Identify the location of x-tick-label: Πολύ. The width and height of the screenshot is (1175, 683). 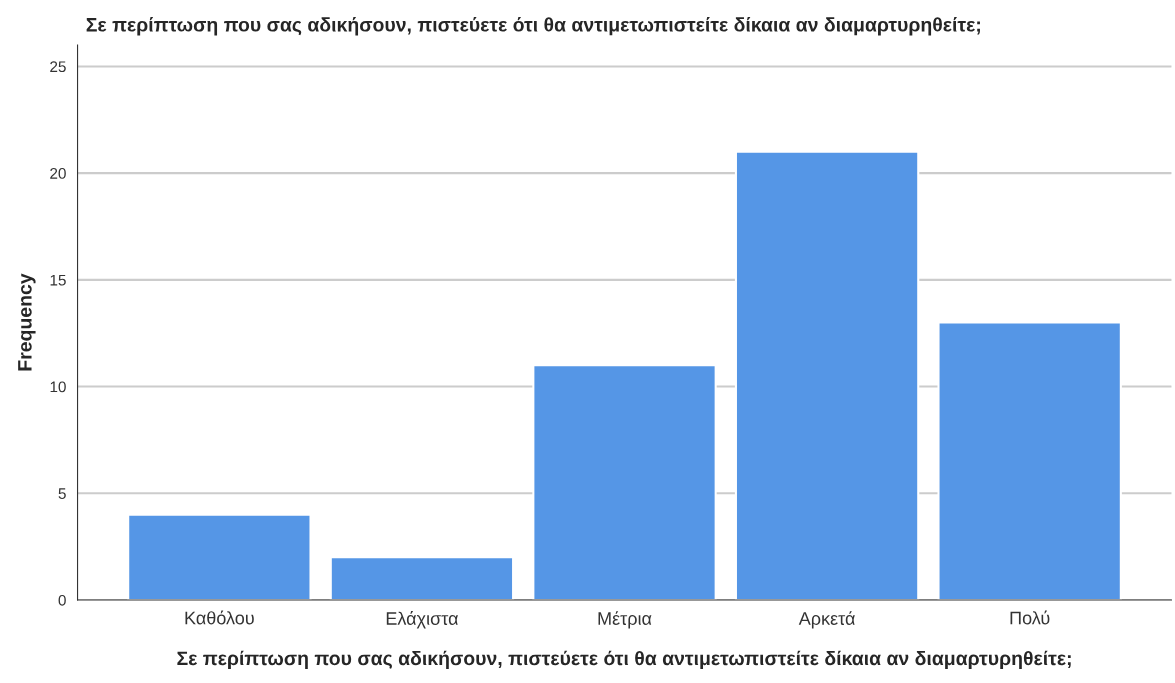
(1030, 617).